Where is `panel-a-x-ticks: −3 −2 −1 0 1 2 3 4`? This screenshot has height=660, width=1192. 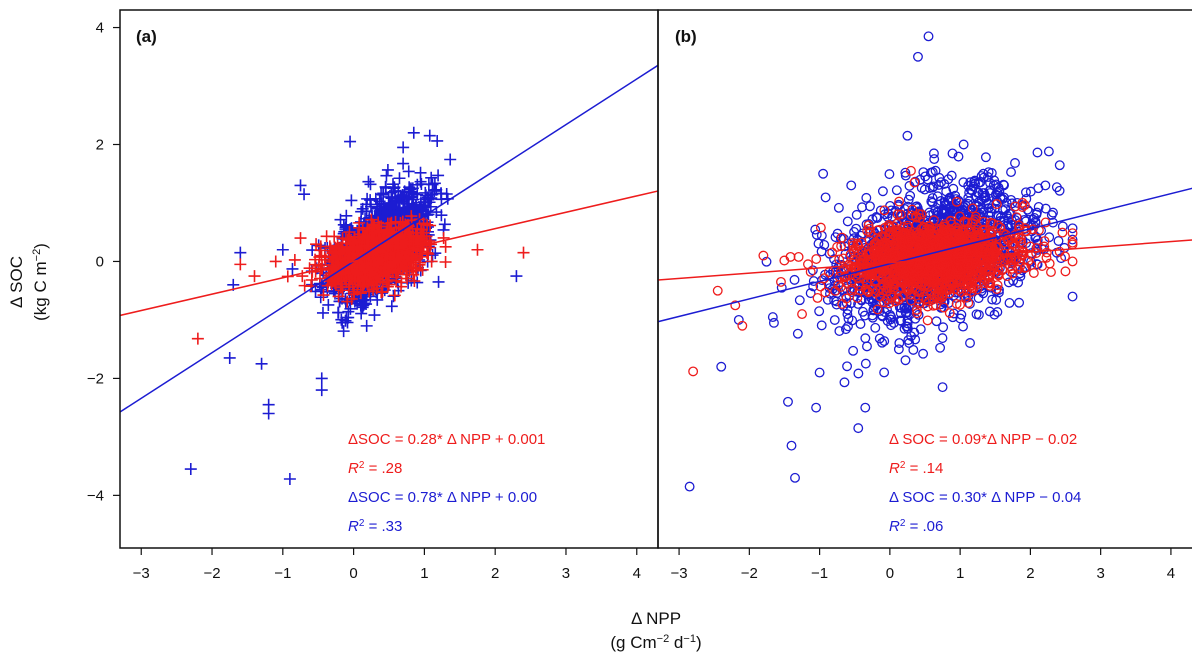
panel-a-x-ticks: −3 −2 −1 0 1 2 3 4 is located at coordinates (387, 565).